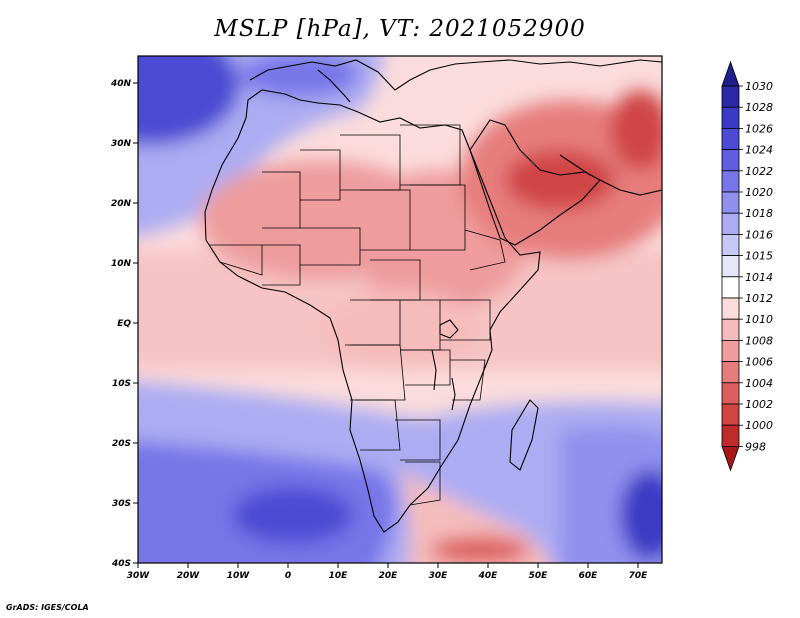  What do you see at coordinates (759, 107) in the screenshot?
I see `colorbar-label: 1028` at bounding box center [759, 107].